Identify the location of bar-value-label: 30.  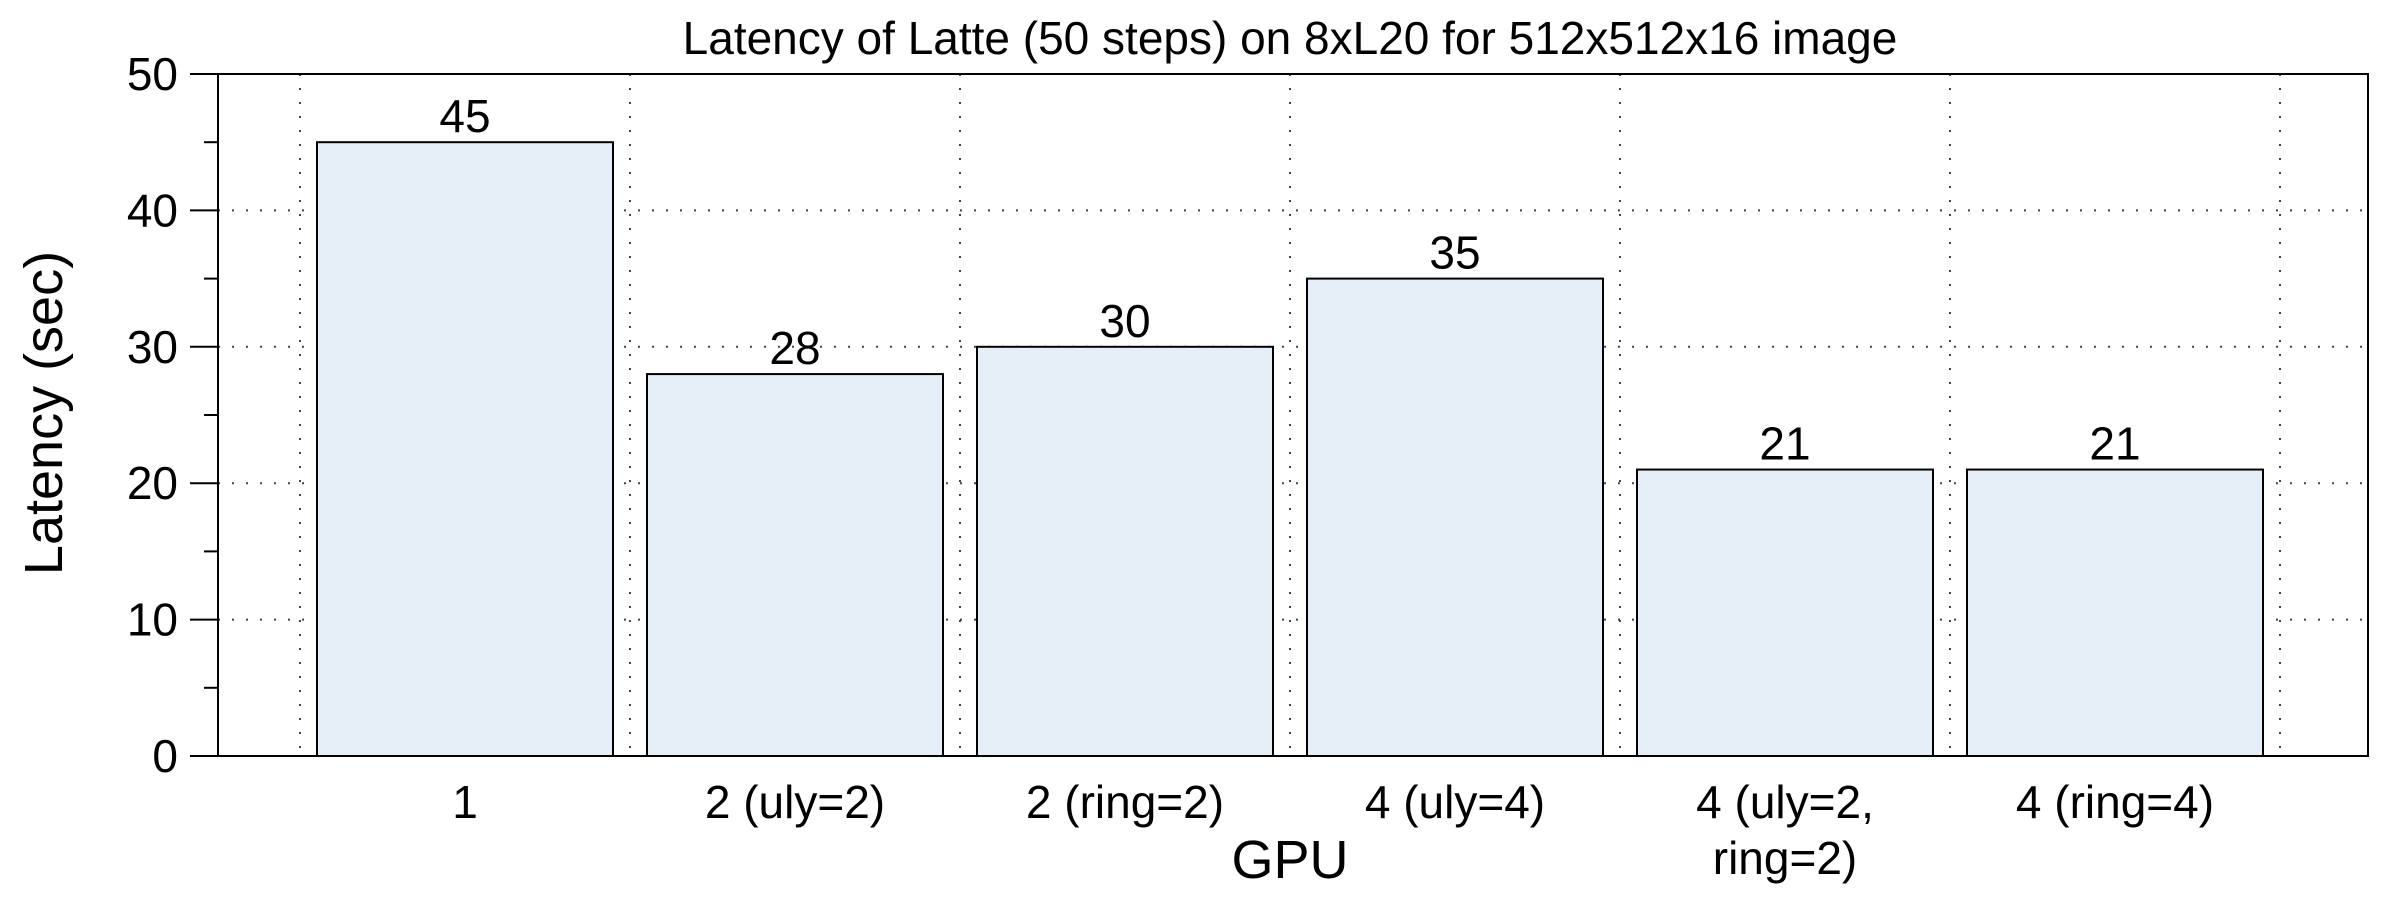
(1124, 321).